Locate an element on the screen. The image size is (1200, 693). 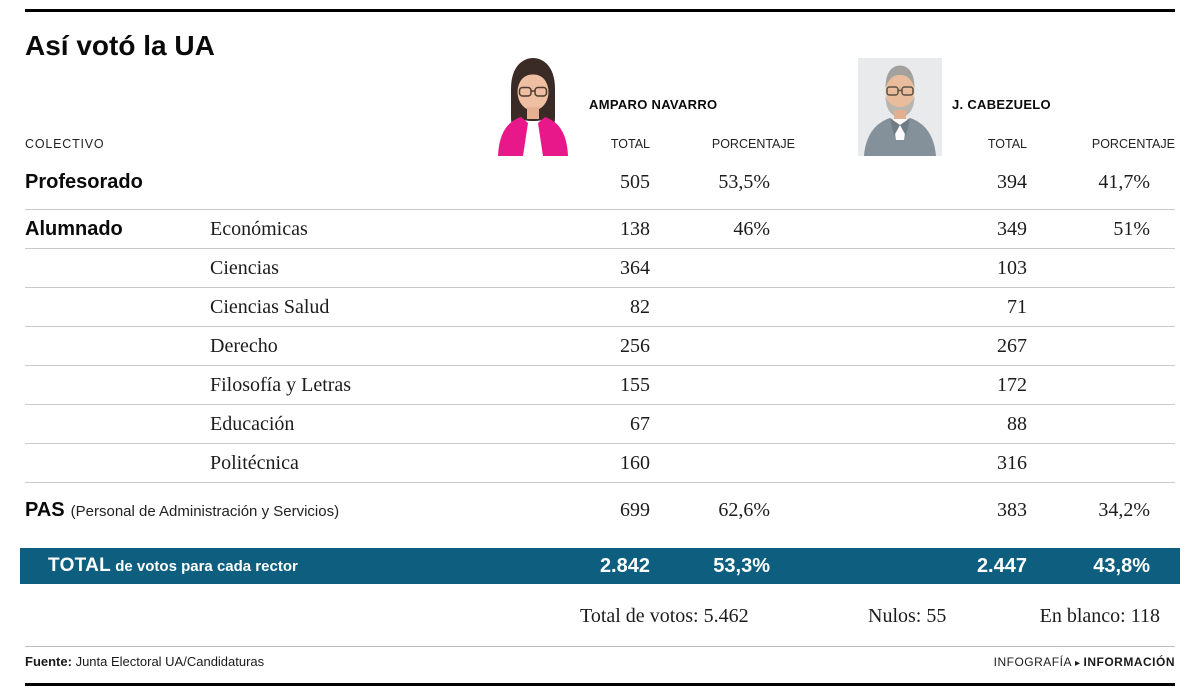
navarro-total-value: 505 is located at coordinates (635, 182).